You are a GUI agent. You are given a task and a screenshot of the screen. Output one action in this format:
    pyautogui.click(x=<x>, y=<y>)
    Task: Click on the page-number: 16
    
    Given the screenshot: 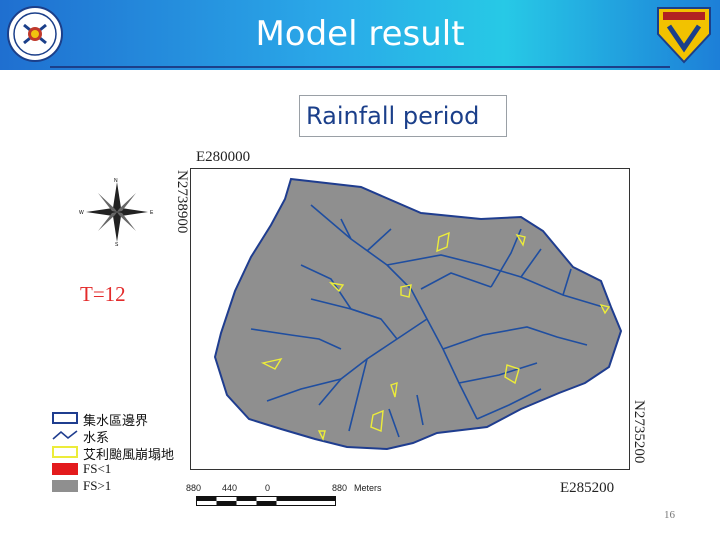 What is the action you would take?
    pyautogui.click(x=669, y=515)
    